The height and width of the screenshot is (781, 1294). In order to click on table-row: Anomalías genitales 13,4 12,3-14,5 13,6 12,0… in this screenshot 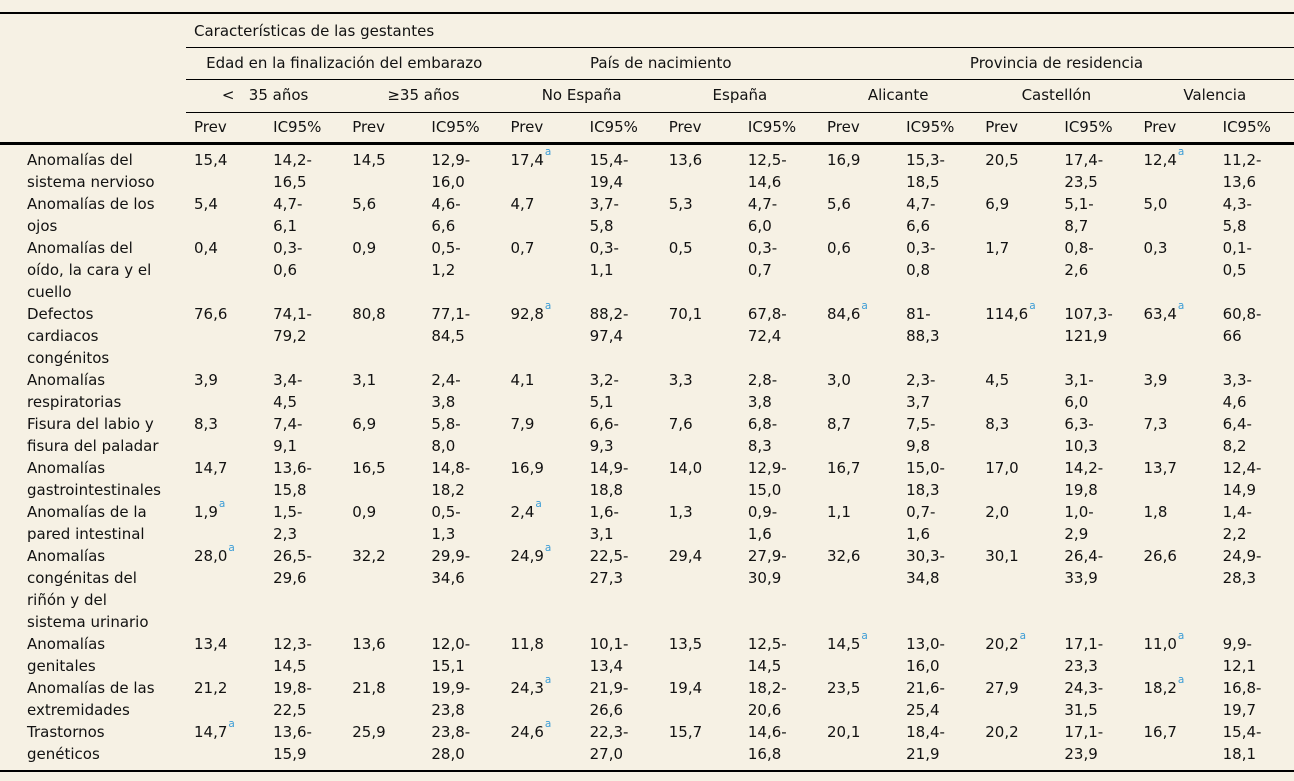, I will do `click(647, 653)`.